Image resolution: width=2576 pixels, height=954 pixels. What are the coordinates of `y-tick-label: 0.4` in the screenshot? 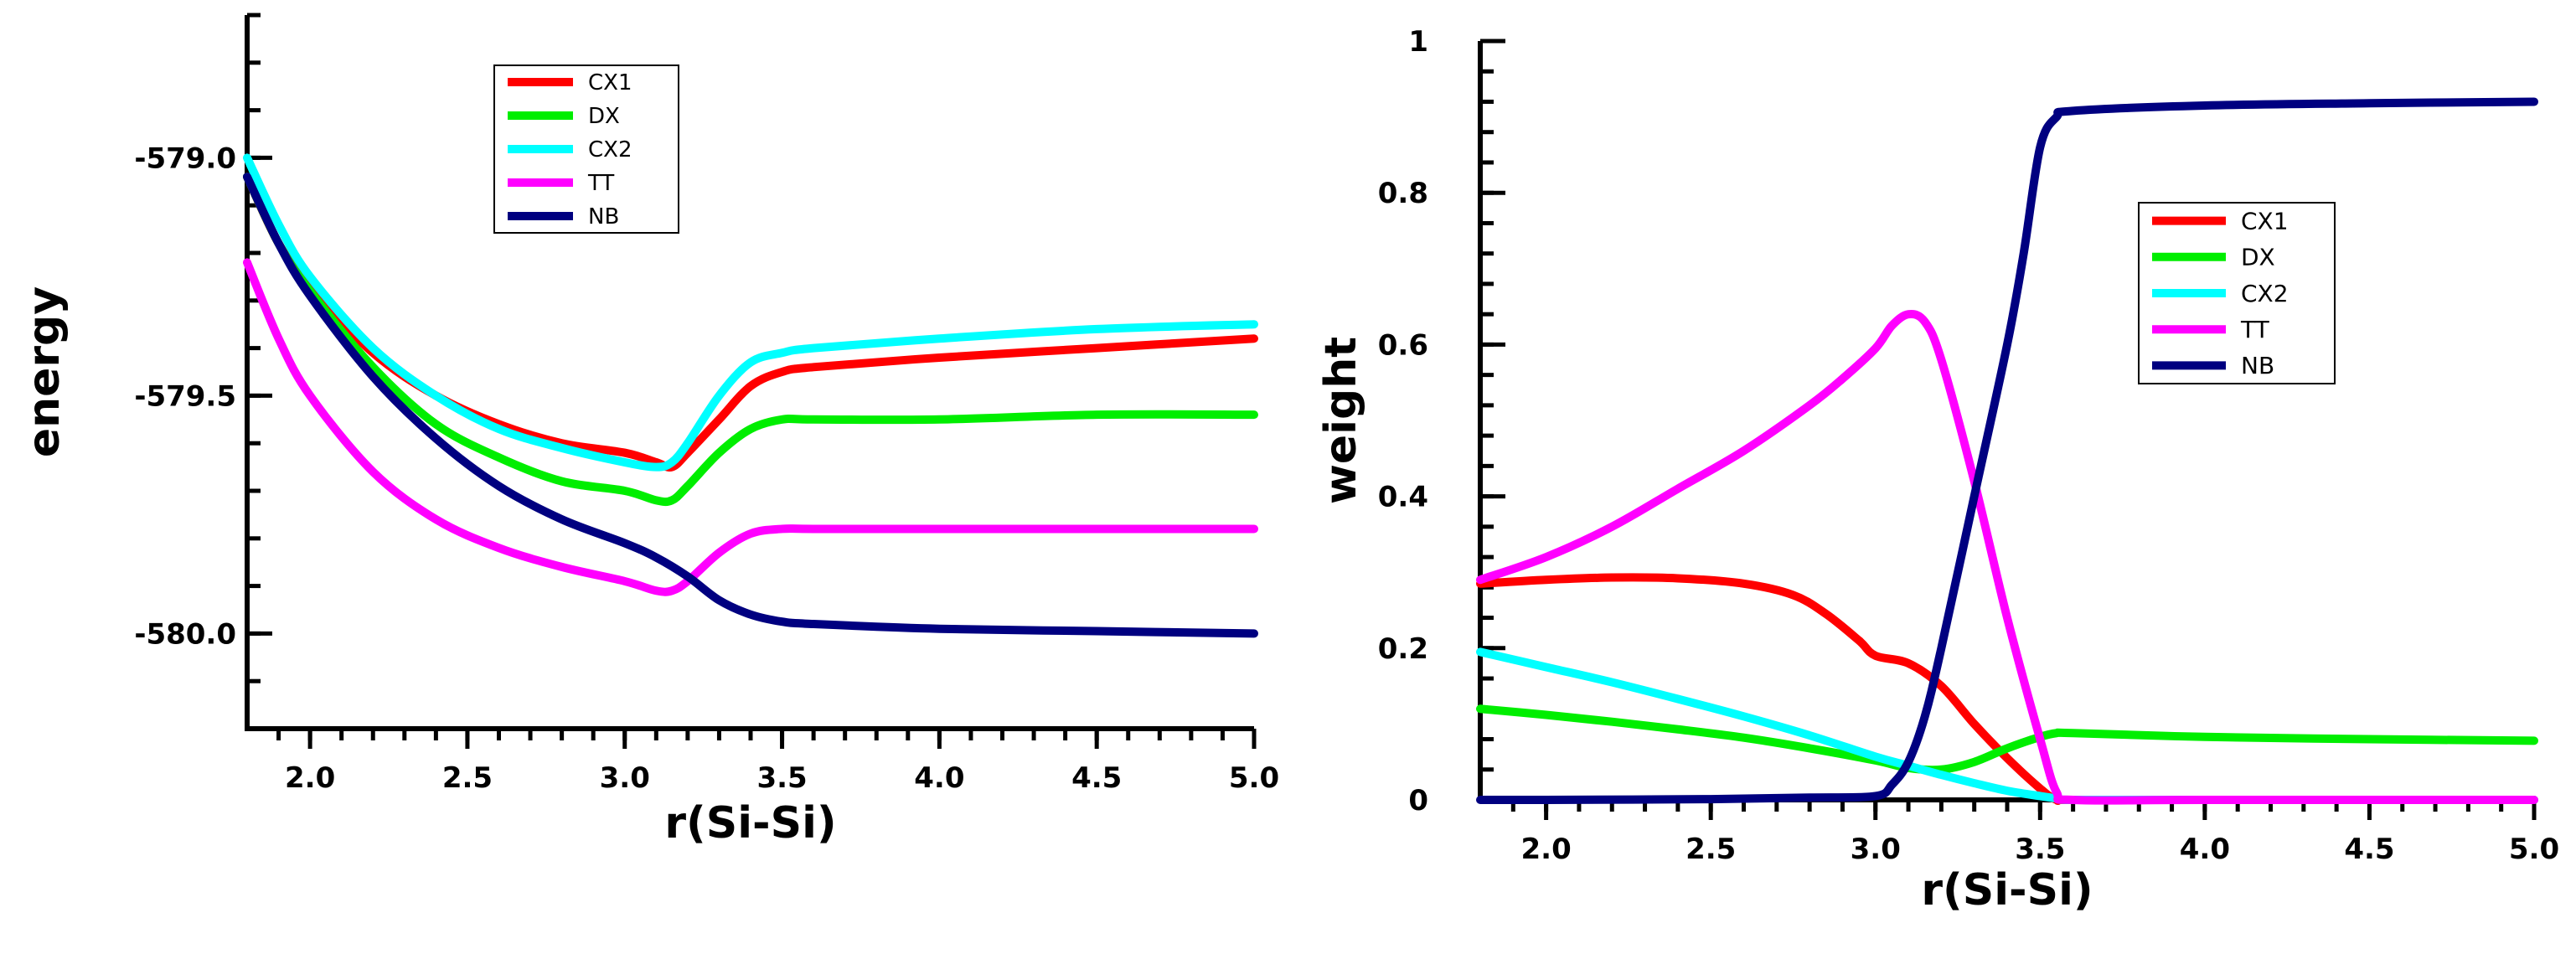 It's located at (1403, 497).